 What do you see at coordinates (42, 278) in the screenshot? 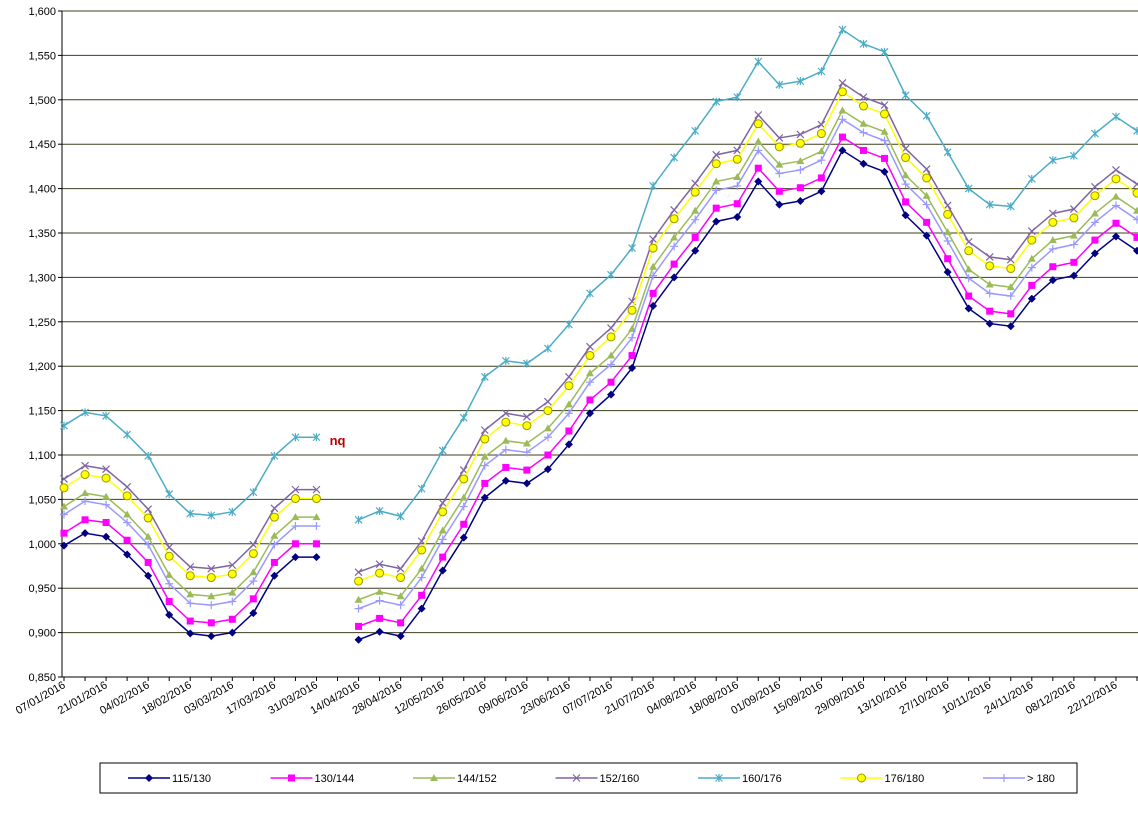
I see `y-tick-label: 1,300` at bounding box center [42, 278].